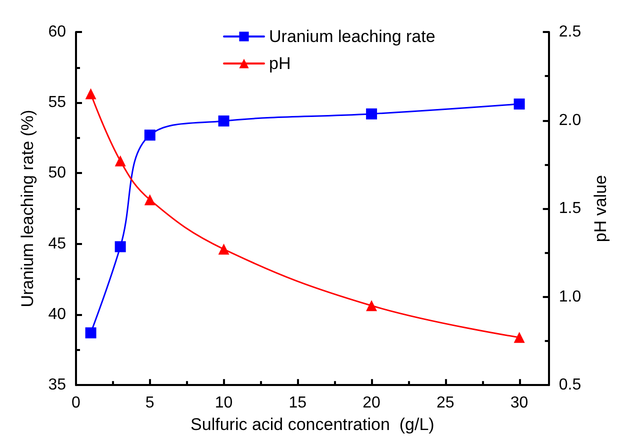 The image size is (625, 446). Describe the element at coordinates (57, 314) in the screenshot. I see `y-tick-label: 40` at that location.